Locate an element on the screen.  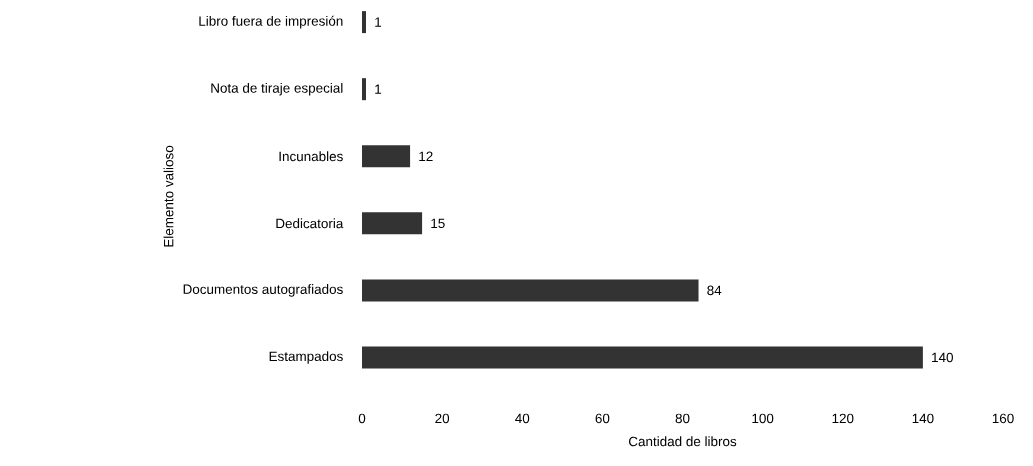
x-axis-title: Cantidad de libros is located at coordinates (682, 441).